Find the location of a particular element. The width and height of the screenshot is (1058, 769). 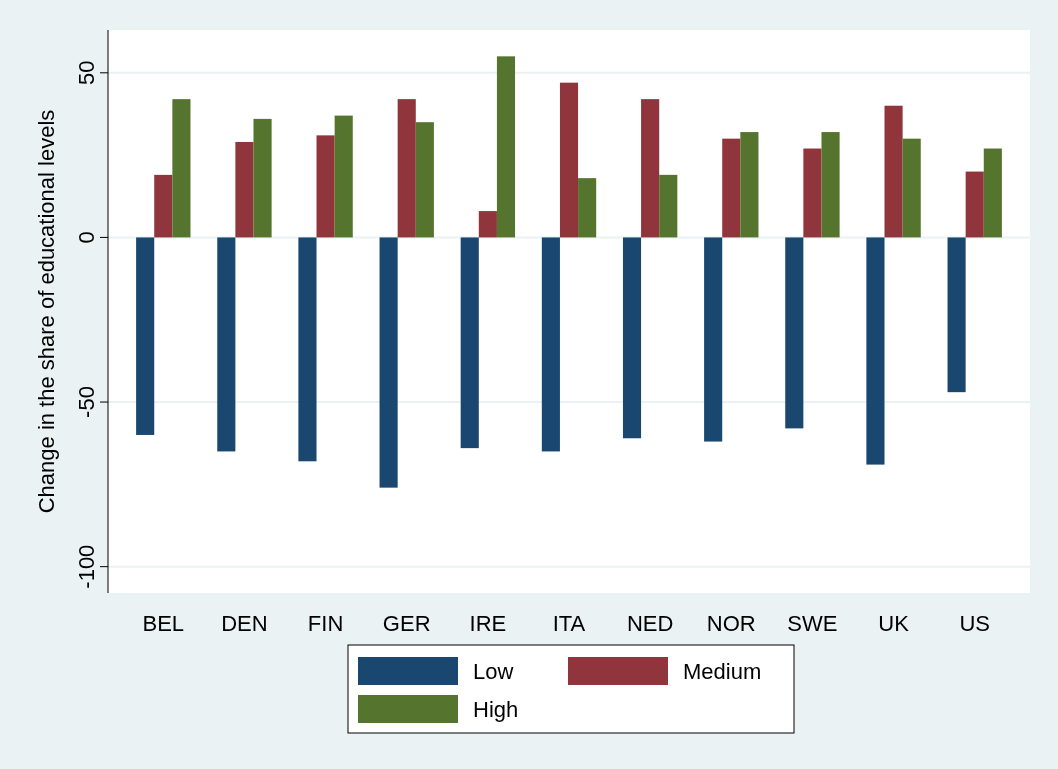

x-tick-label: NED is located at coordinates (650, 624).